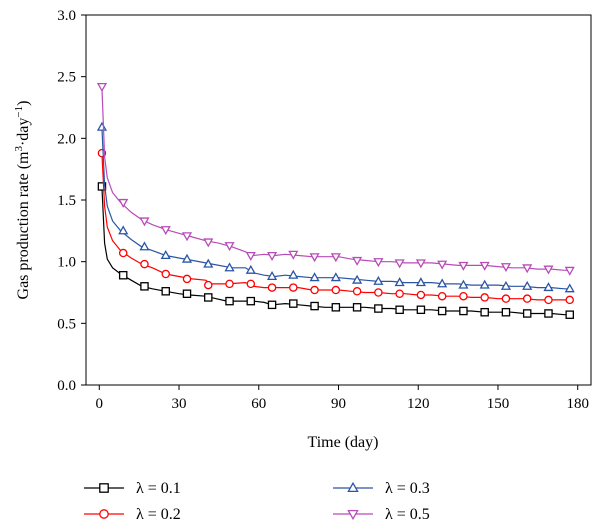 The image size is (600, 532). What do you see at coordinates (19, 112) in the screenshot?
I see `y-axis-label-sup2: −1` at bounding box center [19, 112].